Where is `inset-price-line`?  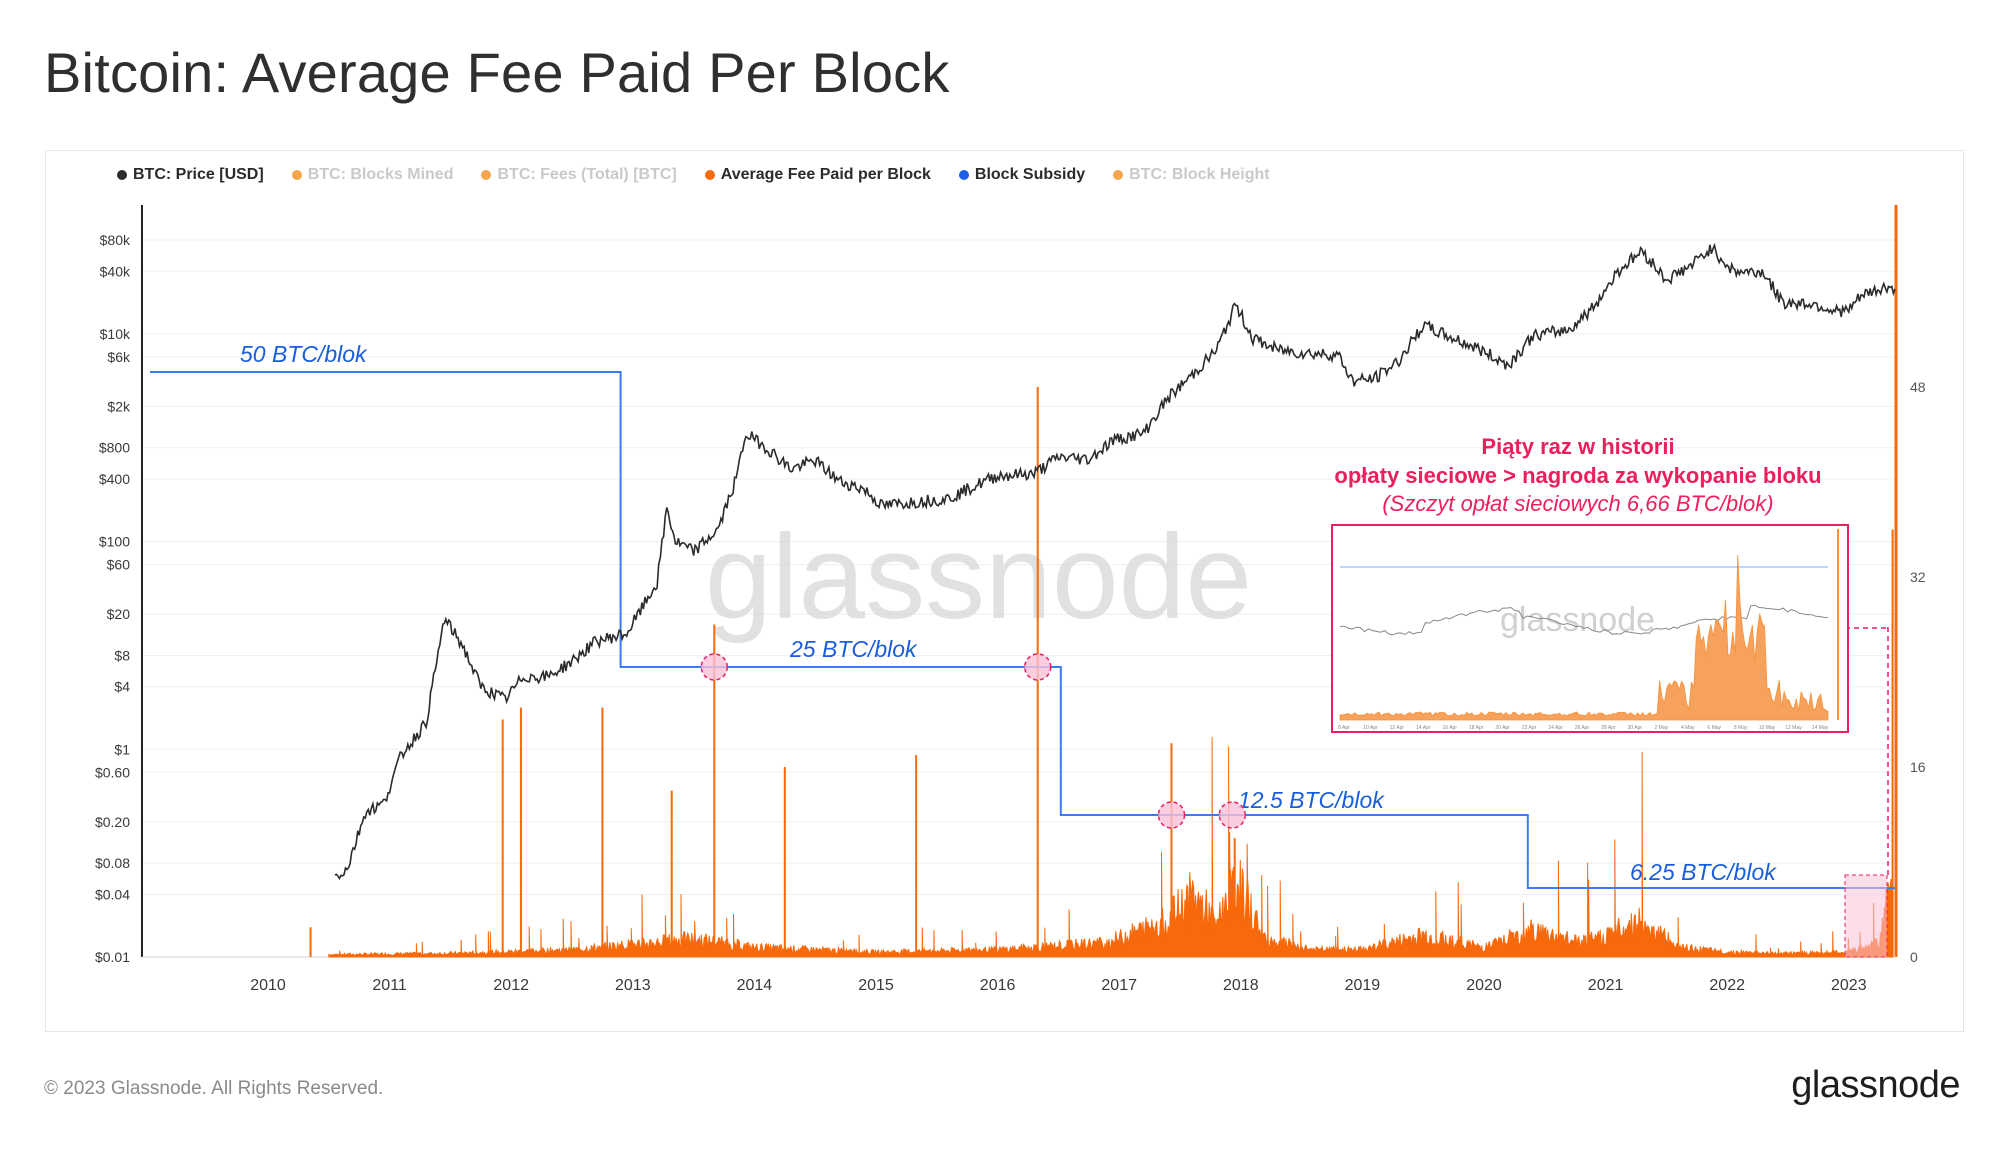
inset-price-line is located at coordinates (1584, 620).